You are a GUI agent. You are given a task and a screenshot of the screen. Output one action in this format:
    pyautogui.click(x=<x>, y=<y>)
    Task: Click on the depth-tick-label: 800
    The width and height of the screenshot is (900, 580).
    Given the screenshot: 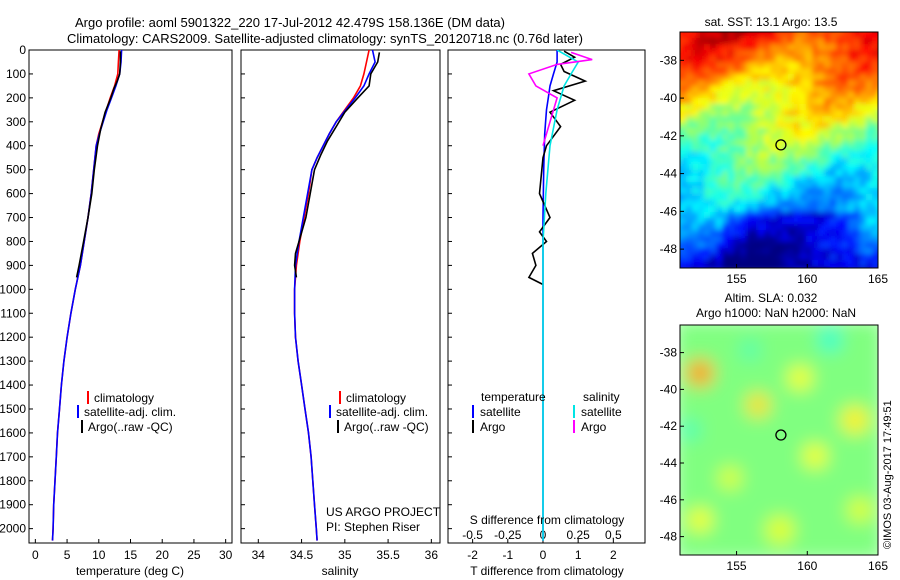 What is the action you would take?
    pyautogui.click(x=16, y=241)
    